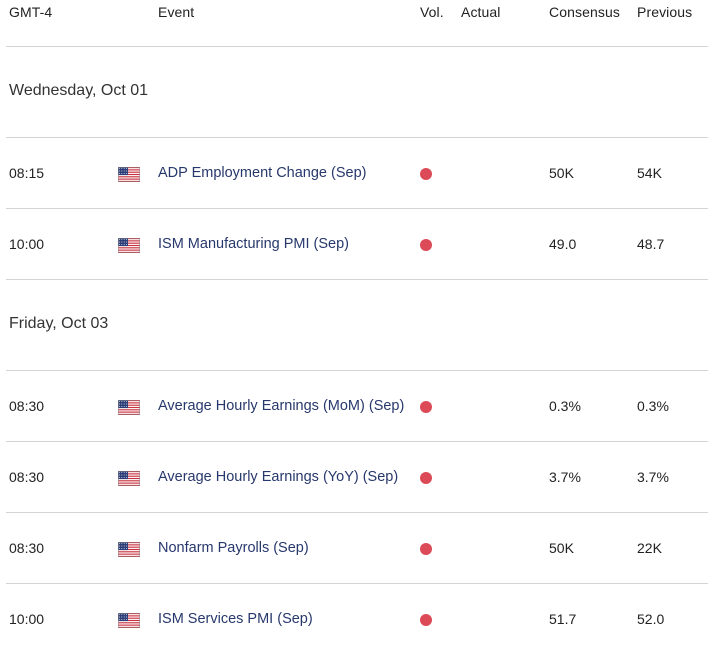 Image resolution: width=708 pixels, height=654 pixels. Describe the element at coordinates (653, 406) in the screenshot. I see `event-previous: 0.3%` at that location.